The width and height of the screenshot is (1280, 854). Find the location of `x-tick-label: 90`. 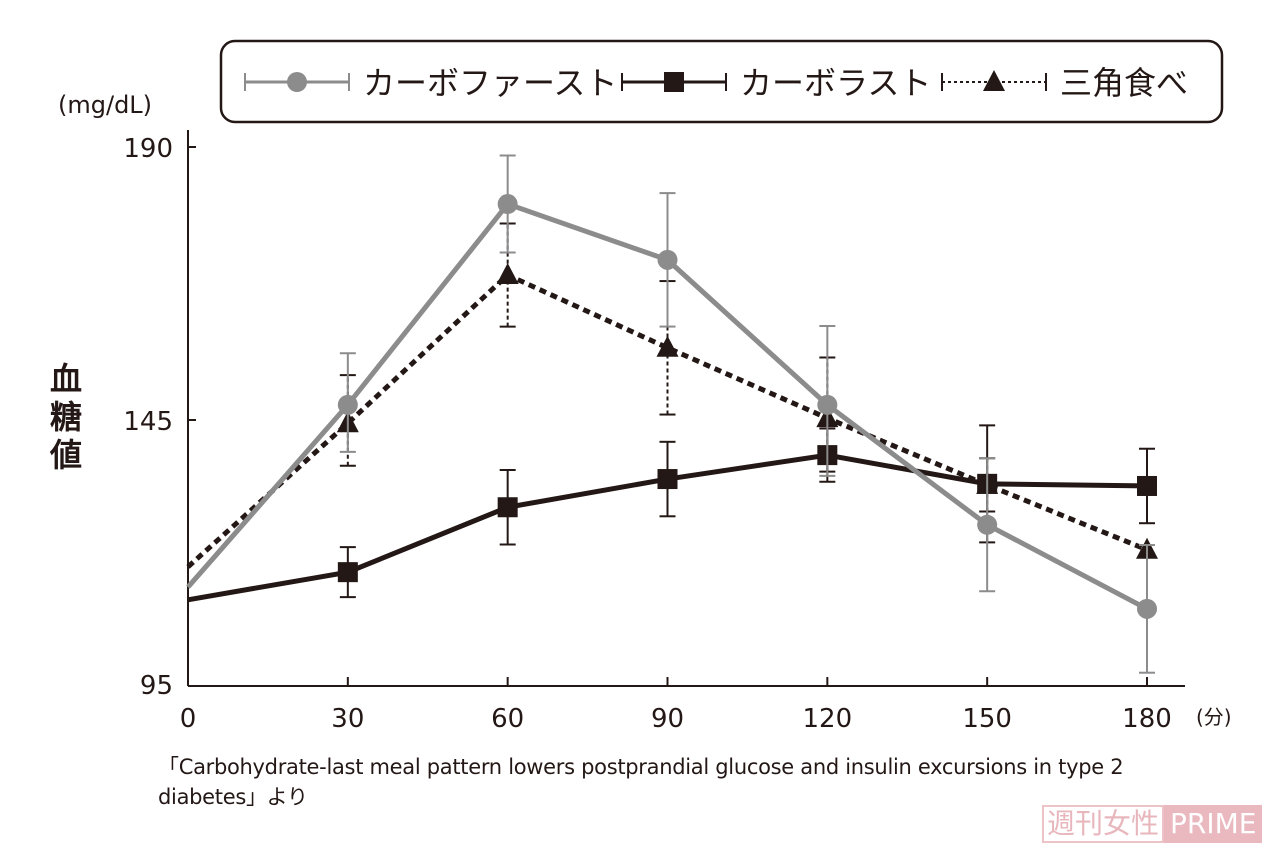

x-tick-label: 90 is located at coordinates (667, 719).